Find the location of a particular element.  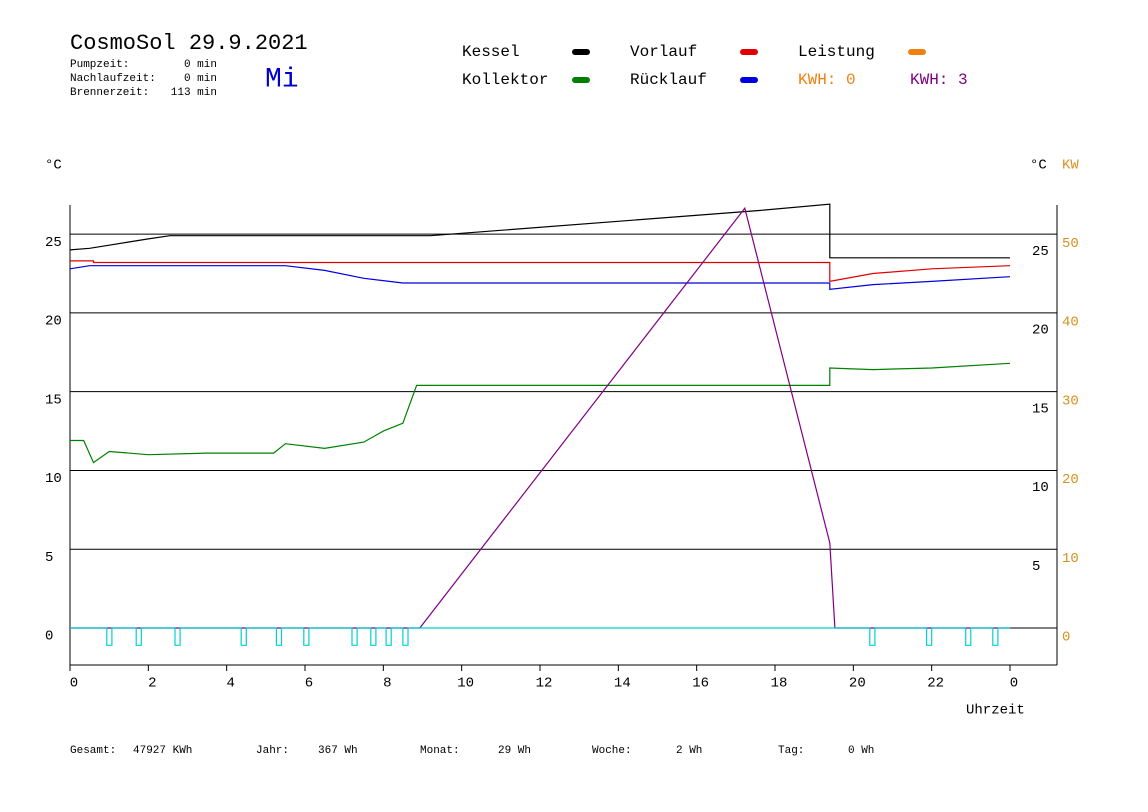

footer-value: 0 Wh is located at coordinates (861, 751).